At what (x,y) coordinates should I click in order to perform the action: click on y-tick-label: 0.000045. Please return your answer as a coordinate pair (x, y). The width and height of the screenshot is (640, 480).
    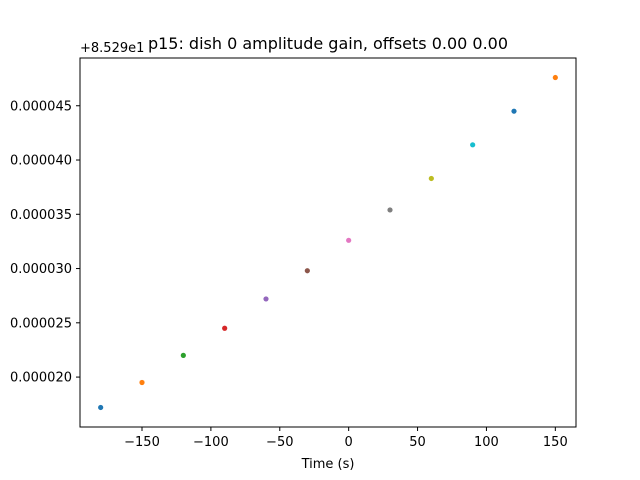
    Looking at the image, I should click on (41, 106).